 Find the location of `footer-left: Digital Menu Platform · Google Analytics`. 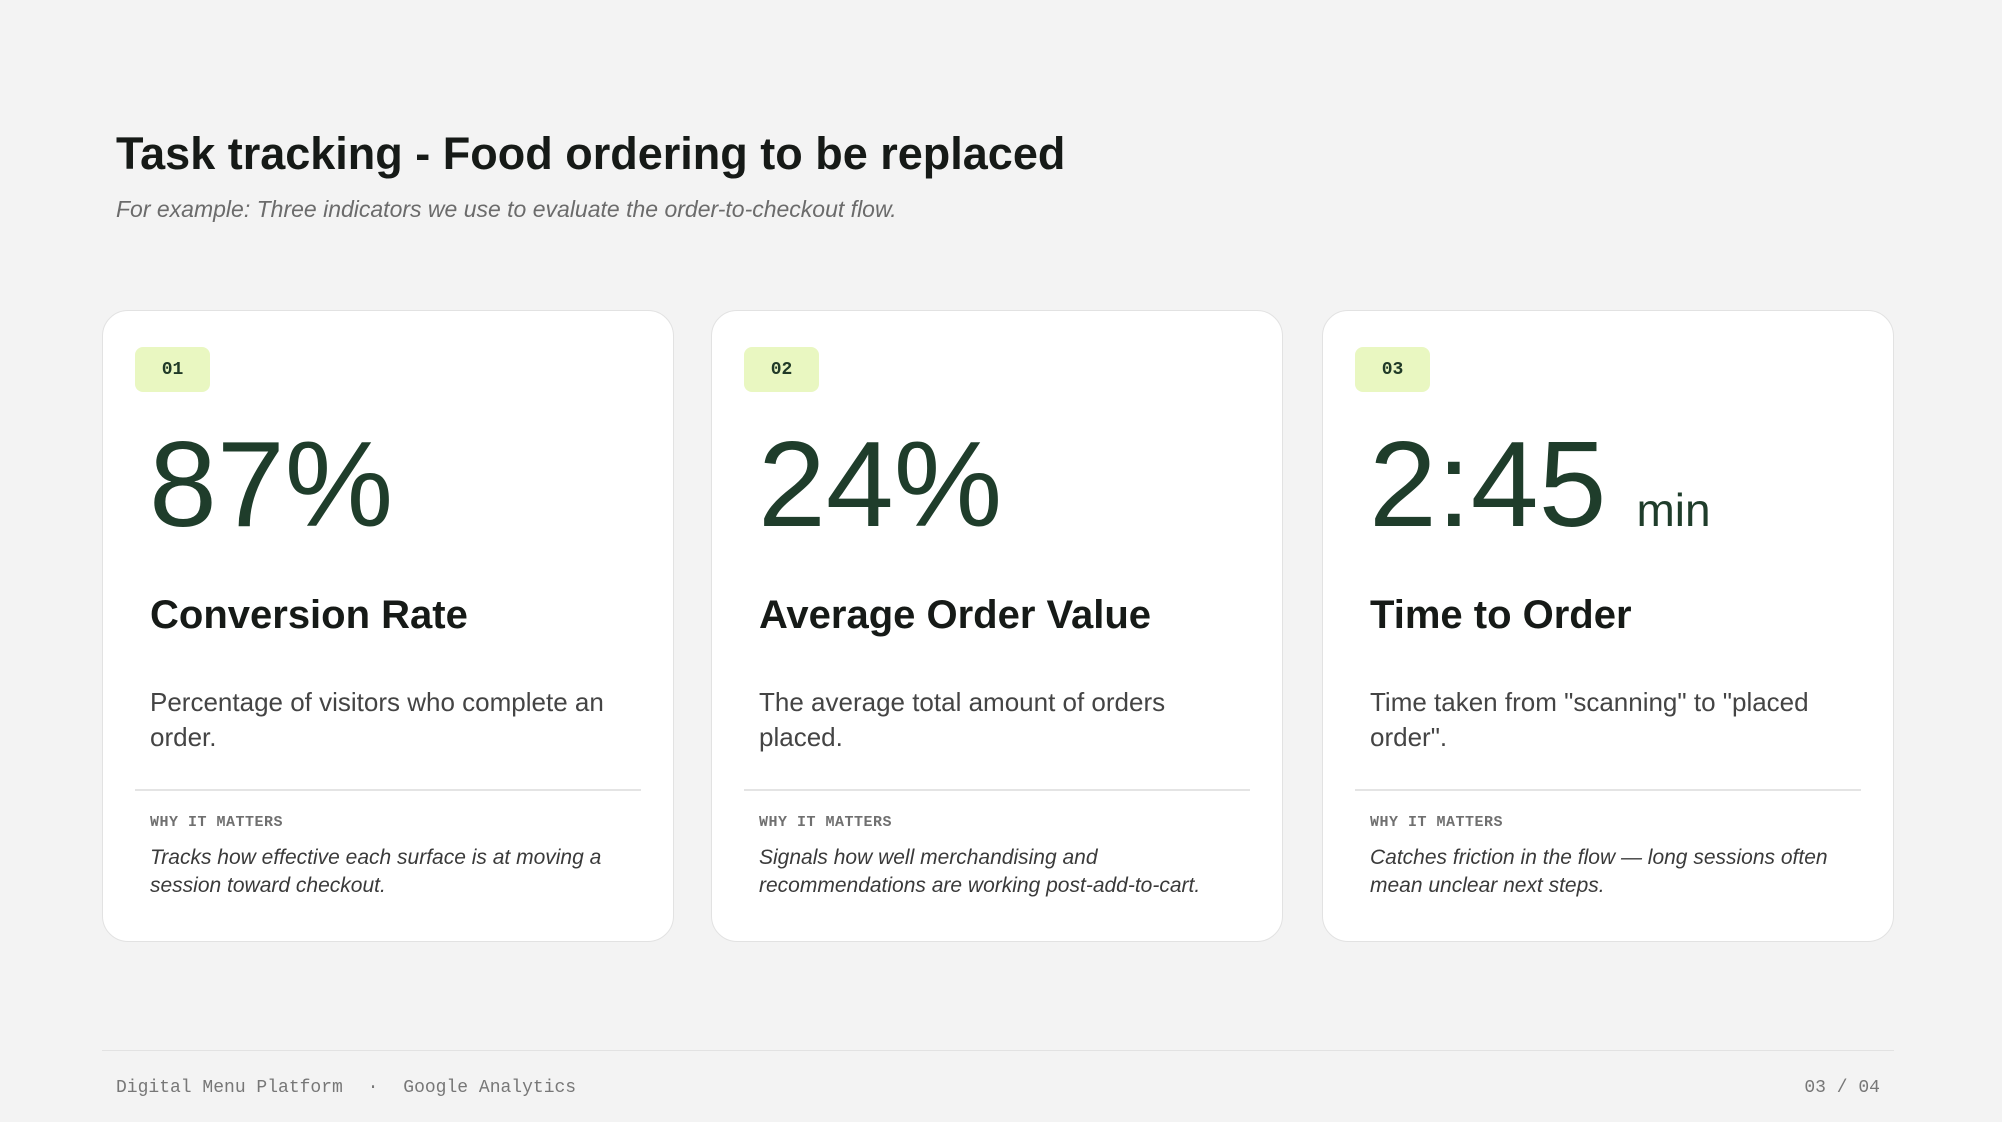

footer-left: Digital Menu Platform · Google Analytics is located at coordinates (346, 1088).